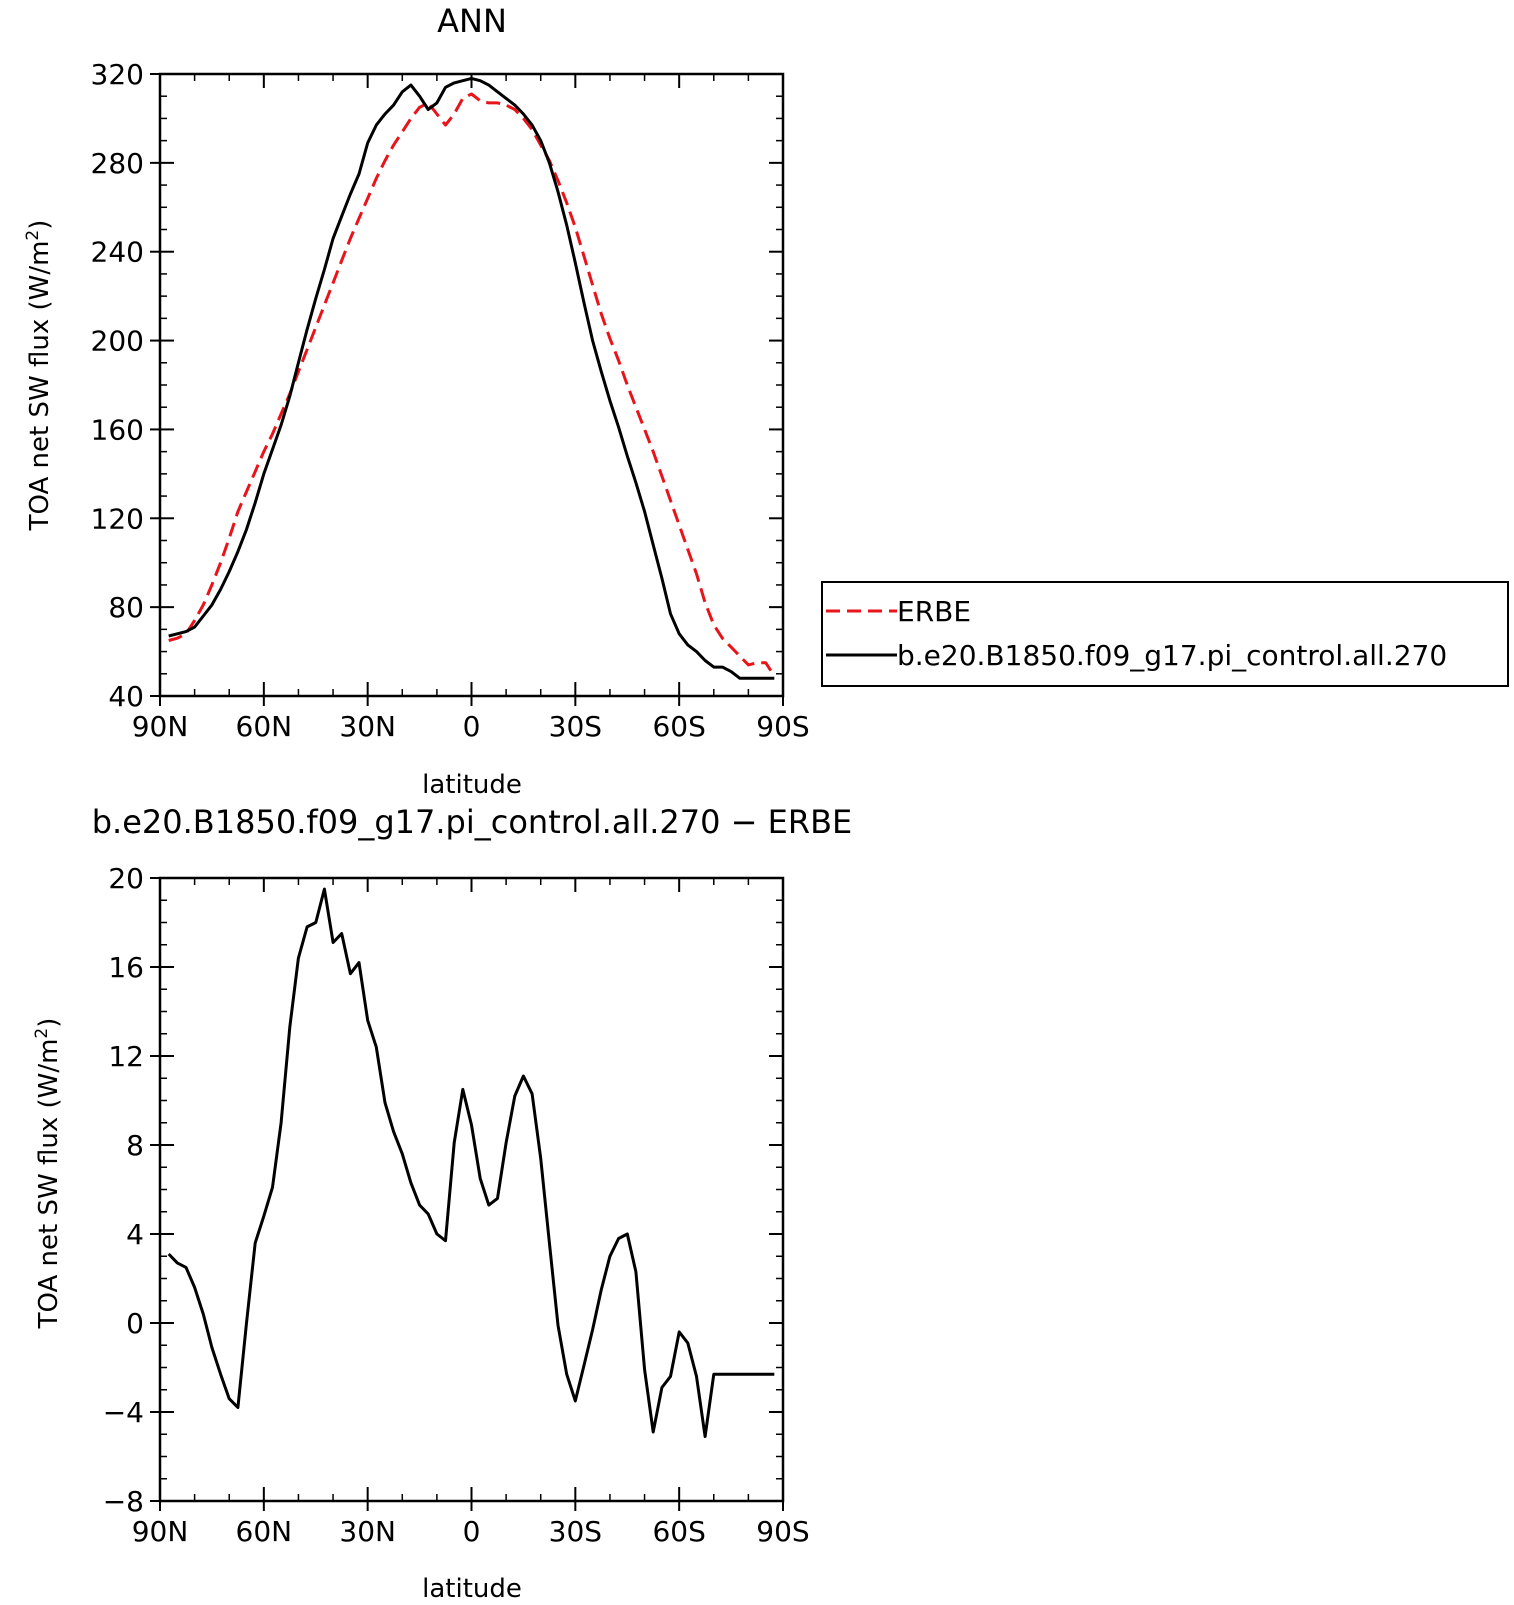 The image size is (1514, 1605). What do you see at coordinates (117, 163) in the screenshot?
I see `top-y-tick-label: 280` at bounding box center [117, 163].